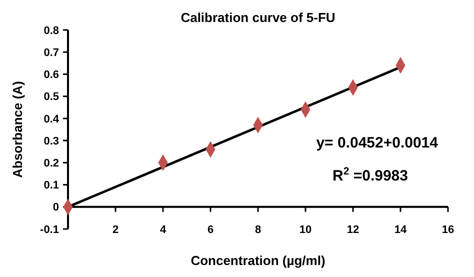 Image resolution: width=474 pixels, height=277 pixels. Describe the element at coordinates (51, 30) in the screenshot. I see `y-tick-label: 0.8` at that location.